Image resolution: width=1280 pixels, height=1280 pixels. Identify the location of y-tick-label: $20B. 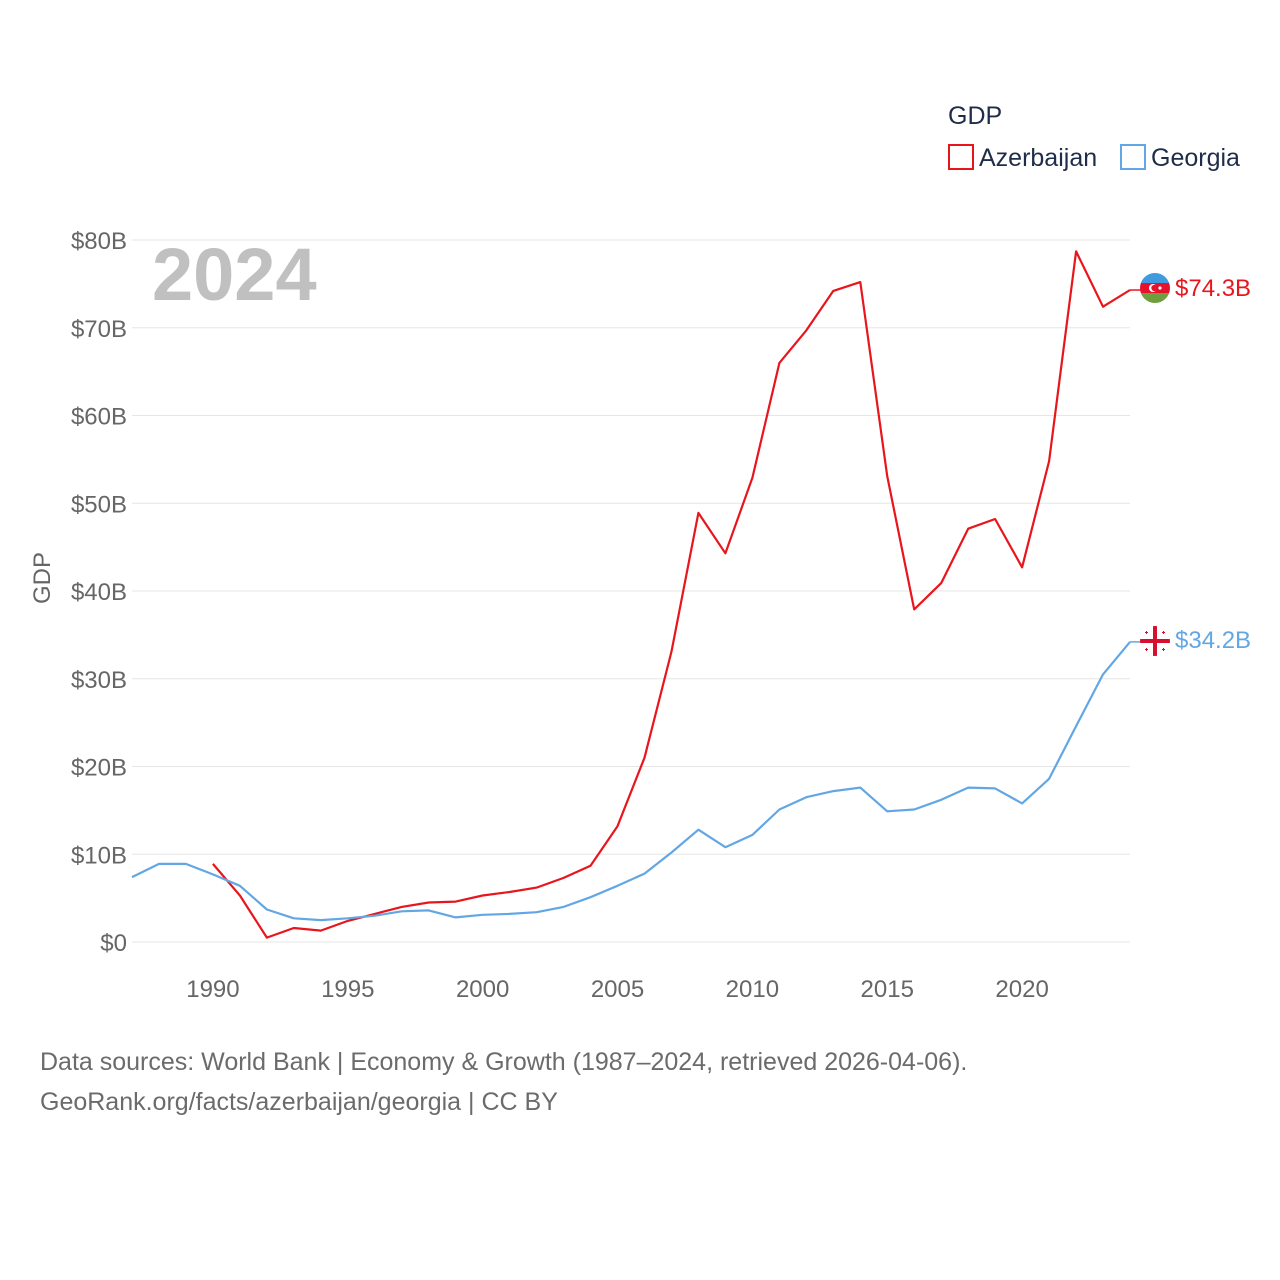
(99, 768).